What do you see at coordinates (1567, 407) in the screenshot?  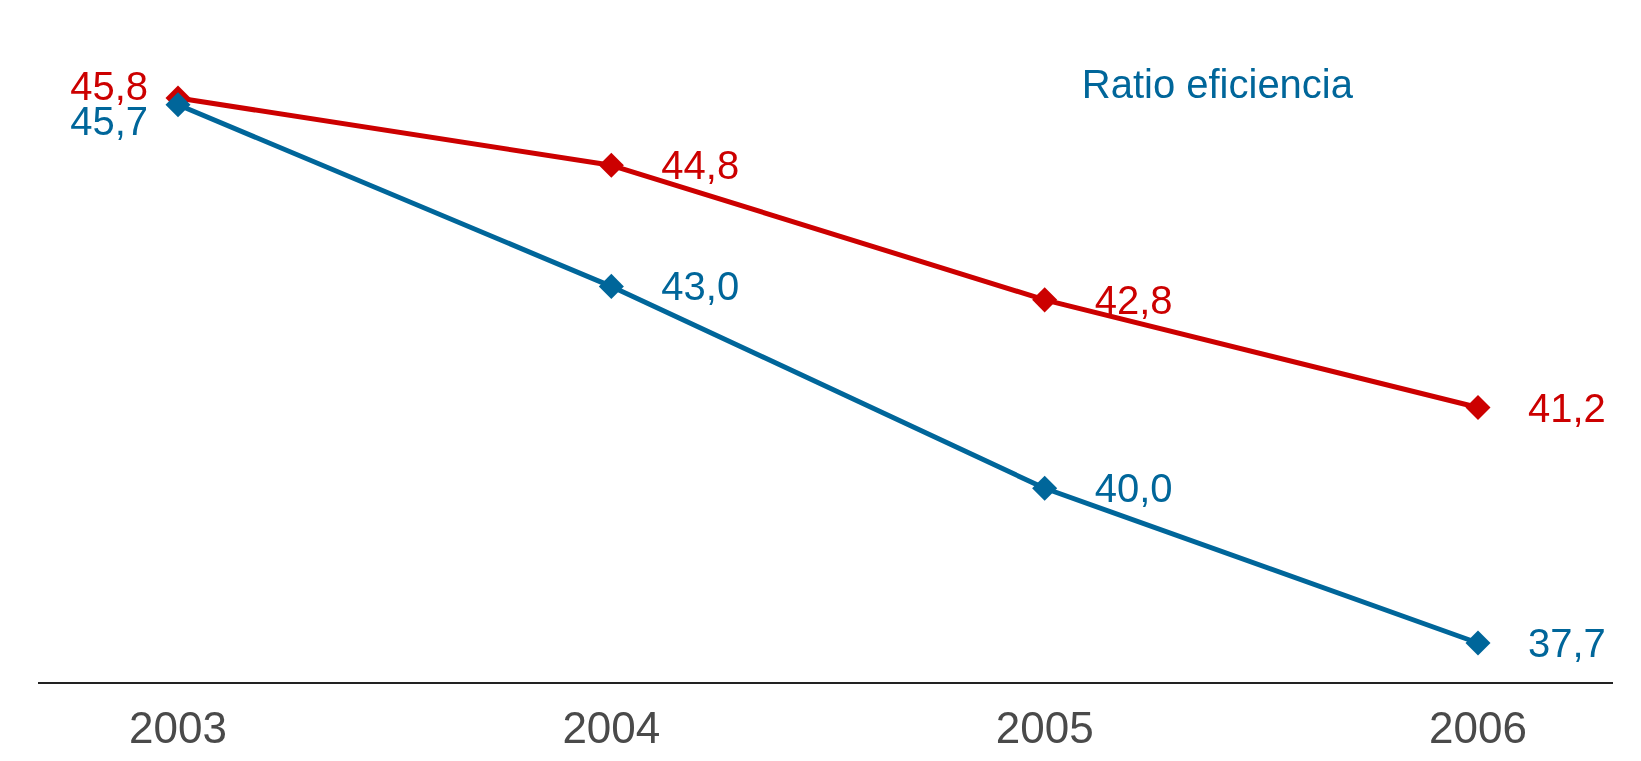 I see `data-label: 41,2` at bounding box center [1567, 407].